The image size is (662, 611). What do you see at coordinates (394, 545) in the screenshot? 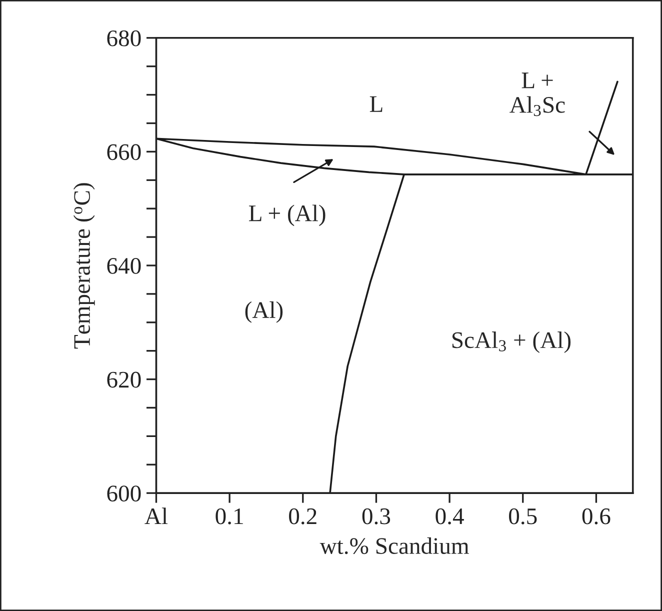
I see `x-axis-title: wt.% Scandium` at bounding box center [394, 545].